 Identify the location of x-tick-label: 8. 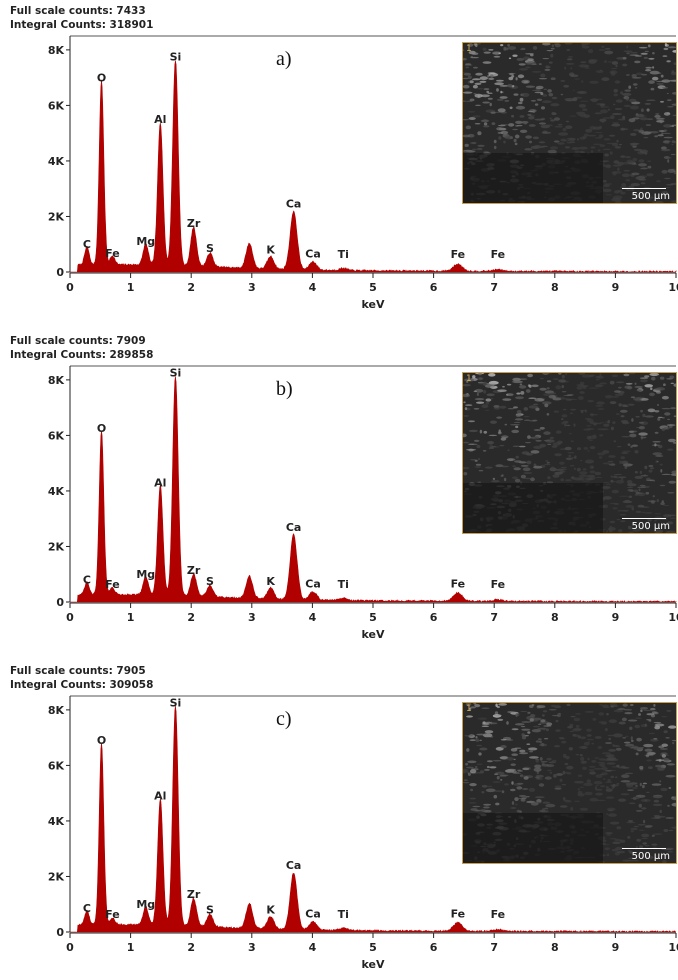
(555, 947).